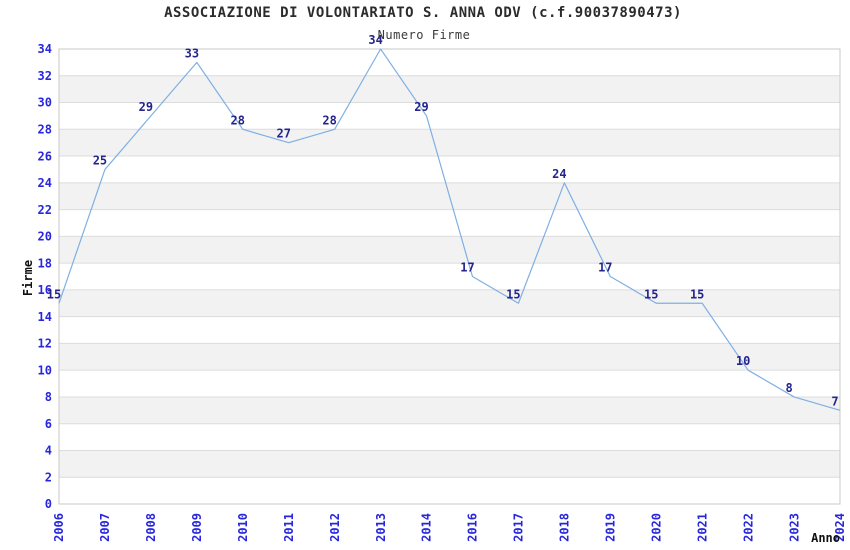 Image resolution: width=850 pixels, height=550 pixels. What do you see at coordinates (840, 527) in the screenshot?
I see `x-tick-label: 2024` at bounding box center [840, 527].